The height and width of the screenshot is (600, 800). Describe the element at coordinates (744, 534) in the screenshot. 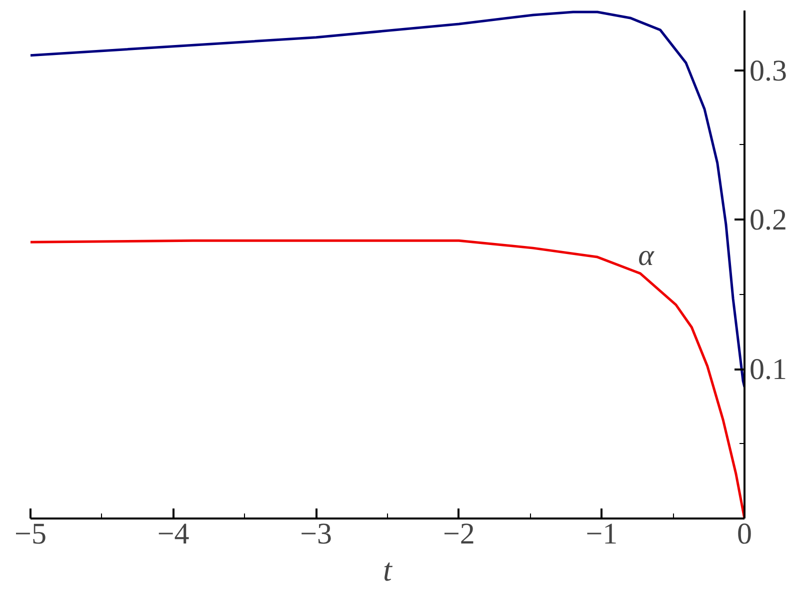

I see `x-tick-label: 0` at that location.